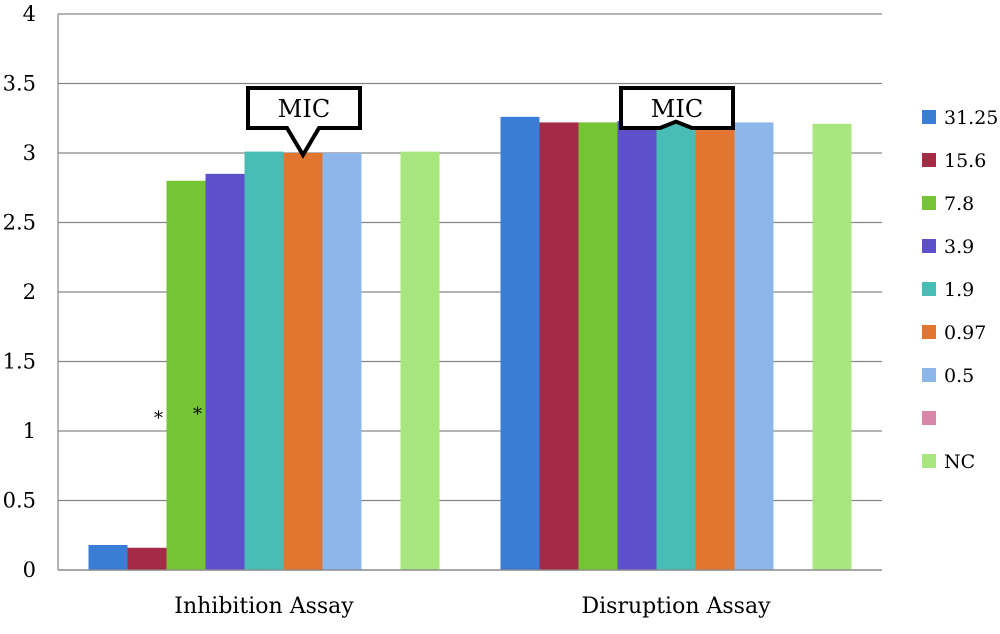  Describe the element at coordinates (19, 84) in the screenshot. I see `y-tick-label: 3.5` at that location.